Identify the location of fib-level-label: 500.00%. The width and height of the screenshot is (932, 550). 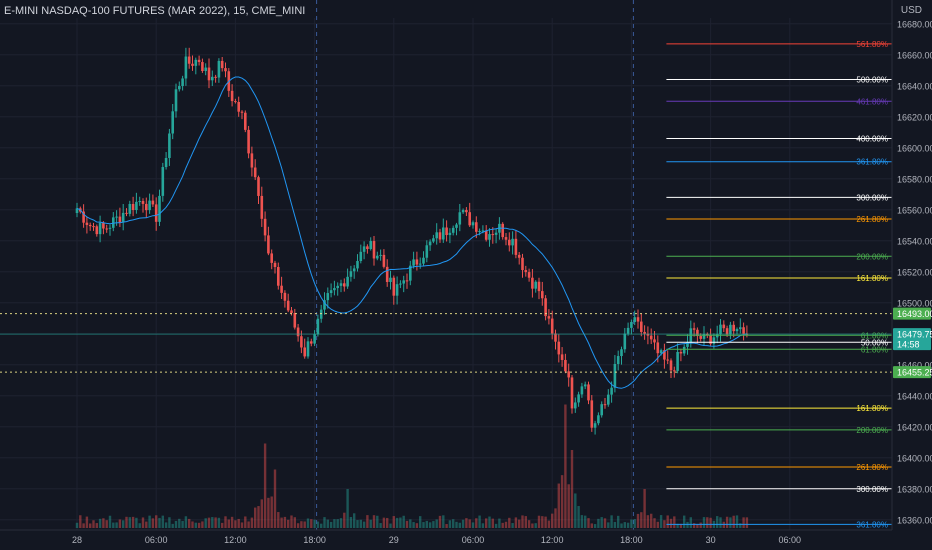
(872, 80).